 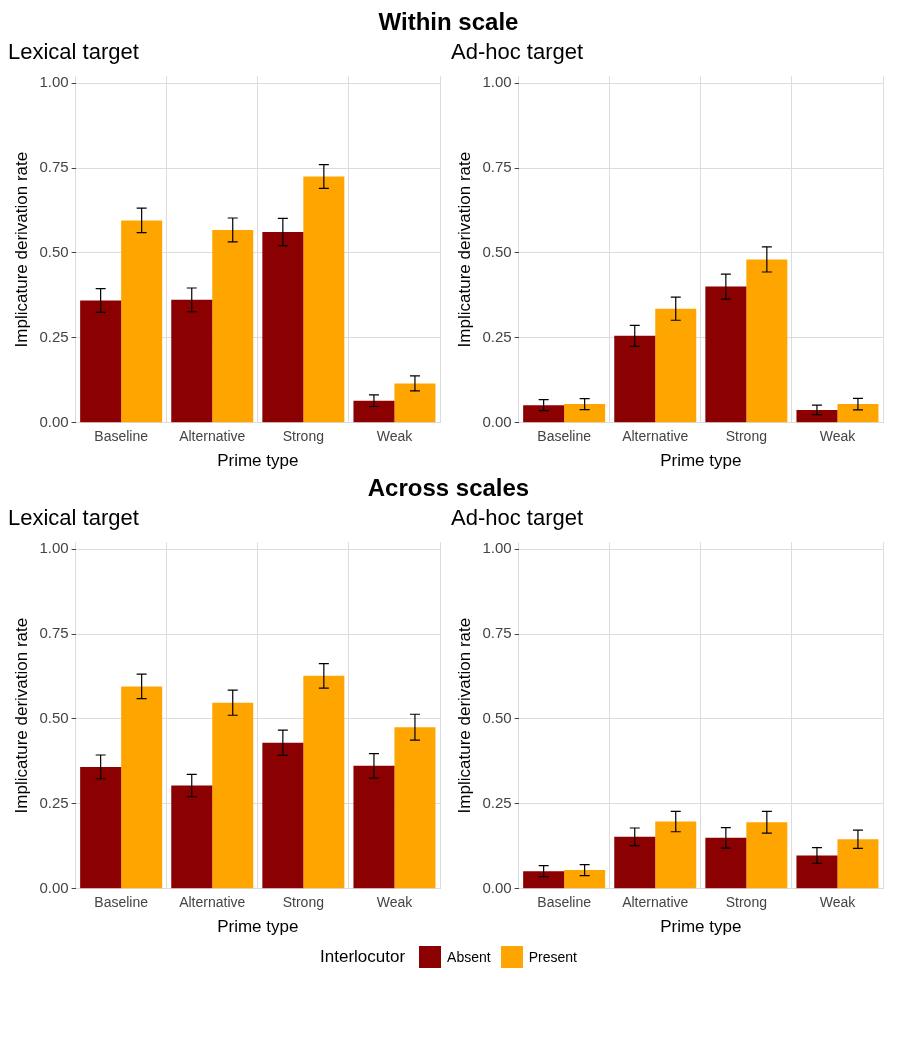 What do you see at coordinates (469, 957) in the screenshot?
I see `legend-label: Absent` at bounding box center [469, 957].